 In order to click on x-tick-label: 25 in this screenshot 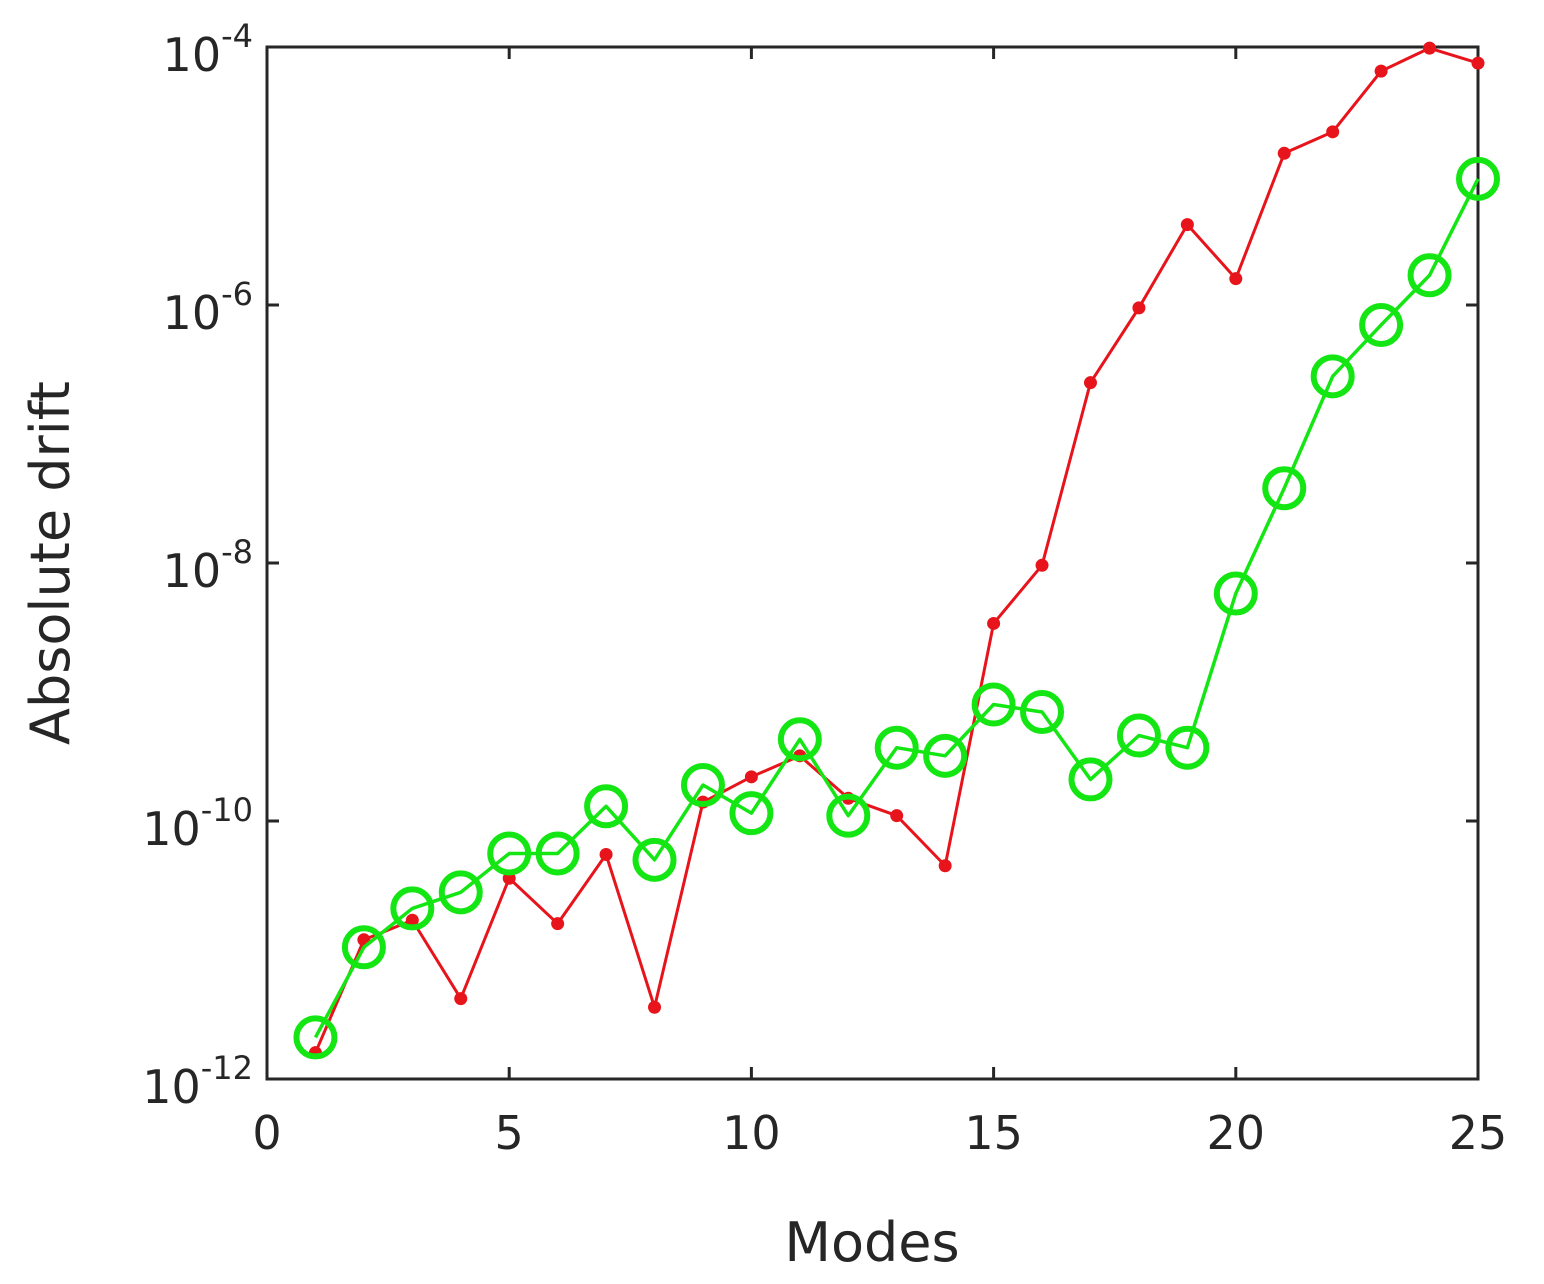, I will do `click(1478, 1133)`.